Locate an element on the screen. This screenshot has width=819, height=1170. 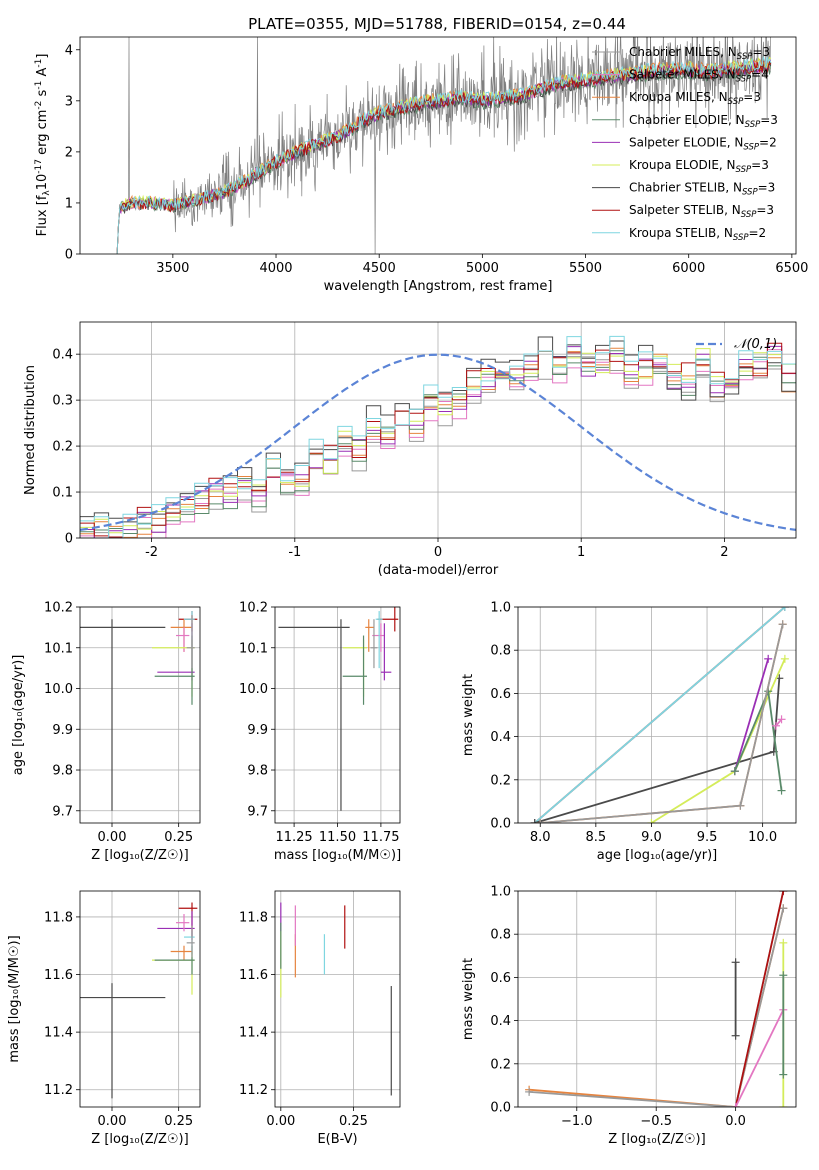
y-tick-label: 9.8 is located at coordinates (62, 771).